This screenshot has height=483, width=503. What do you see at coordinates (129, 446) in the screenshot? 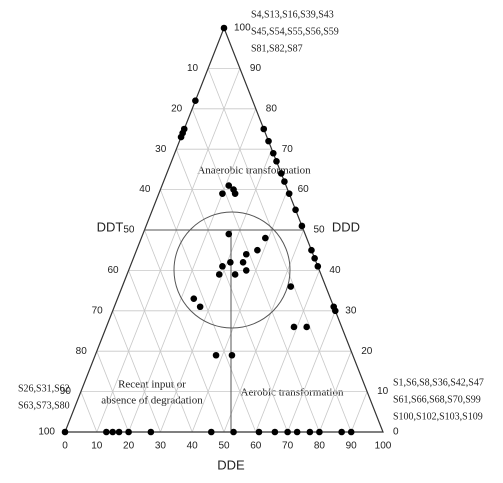
I see `bottom-tick-label: 20` at bounding box center [129, 446].